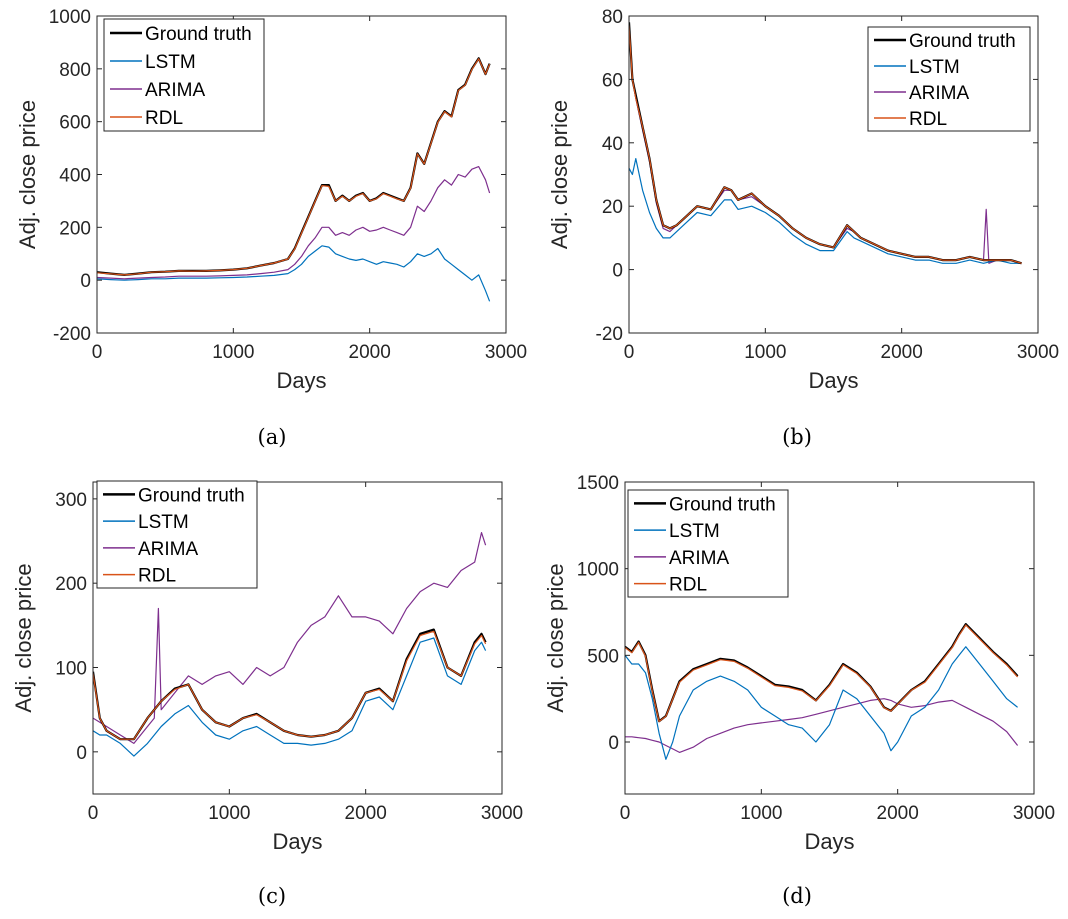  I want to click on y-tick-label: 800, so click(75, 70).